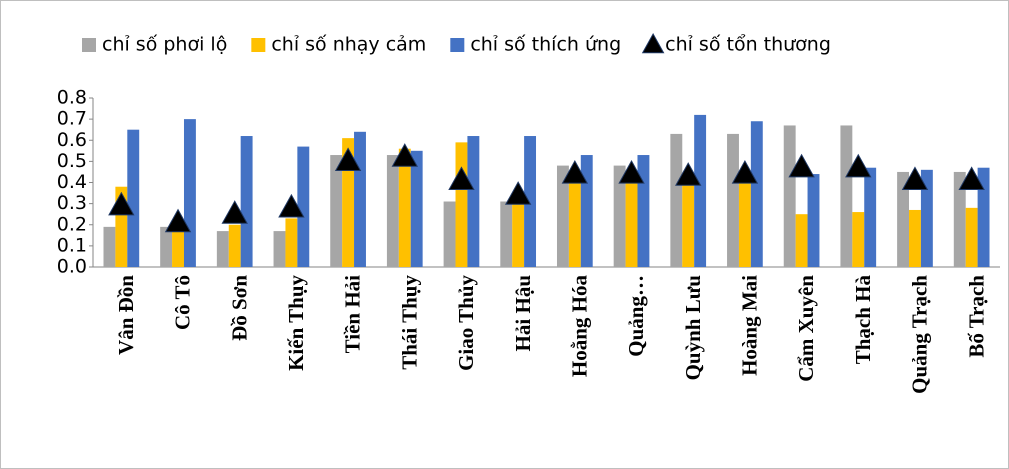 Image resolution: width=1009 pixels, height=469 pixels. What do you see at coordinates (693, 328) in the screenshot?
I see `x-tick-label: Quỳnh Lưu` at bounding box center [693, 328].